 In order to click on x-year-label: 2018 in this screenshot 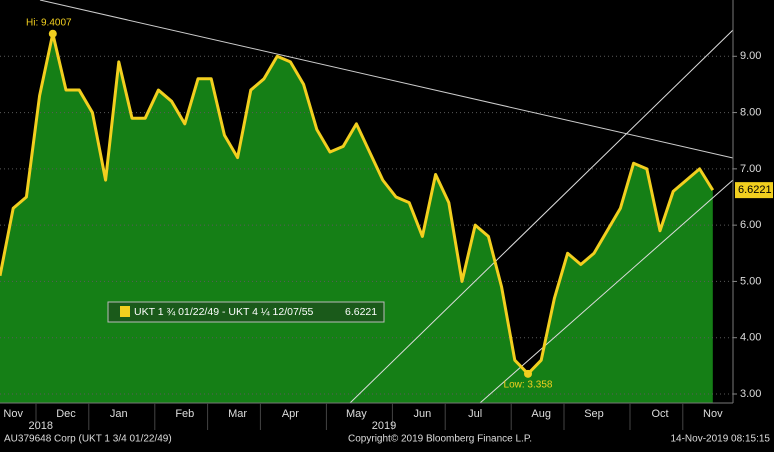, I will do `click(41, 426)`.